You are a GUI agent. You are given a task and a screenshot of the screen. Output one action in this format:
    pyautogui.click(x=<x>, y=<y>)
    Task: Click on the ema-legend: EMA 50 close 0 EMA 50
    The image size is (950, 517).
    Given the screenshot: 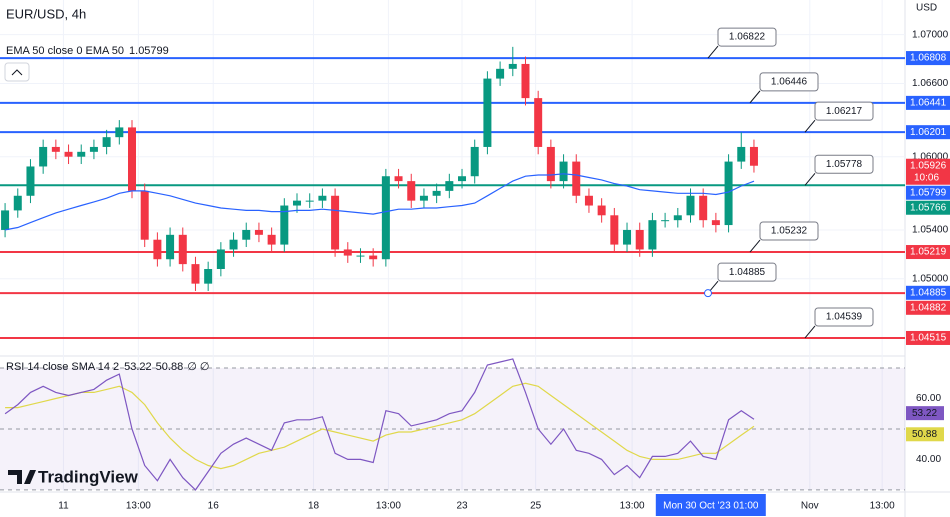 What is the action you would take?
    pyautogui.click(x=65, y=51)
    